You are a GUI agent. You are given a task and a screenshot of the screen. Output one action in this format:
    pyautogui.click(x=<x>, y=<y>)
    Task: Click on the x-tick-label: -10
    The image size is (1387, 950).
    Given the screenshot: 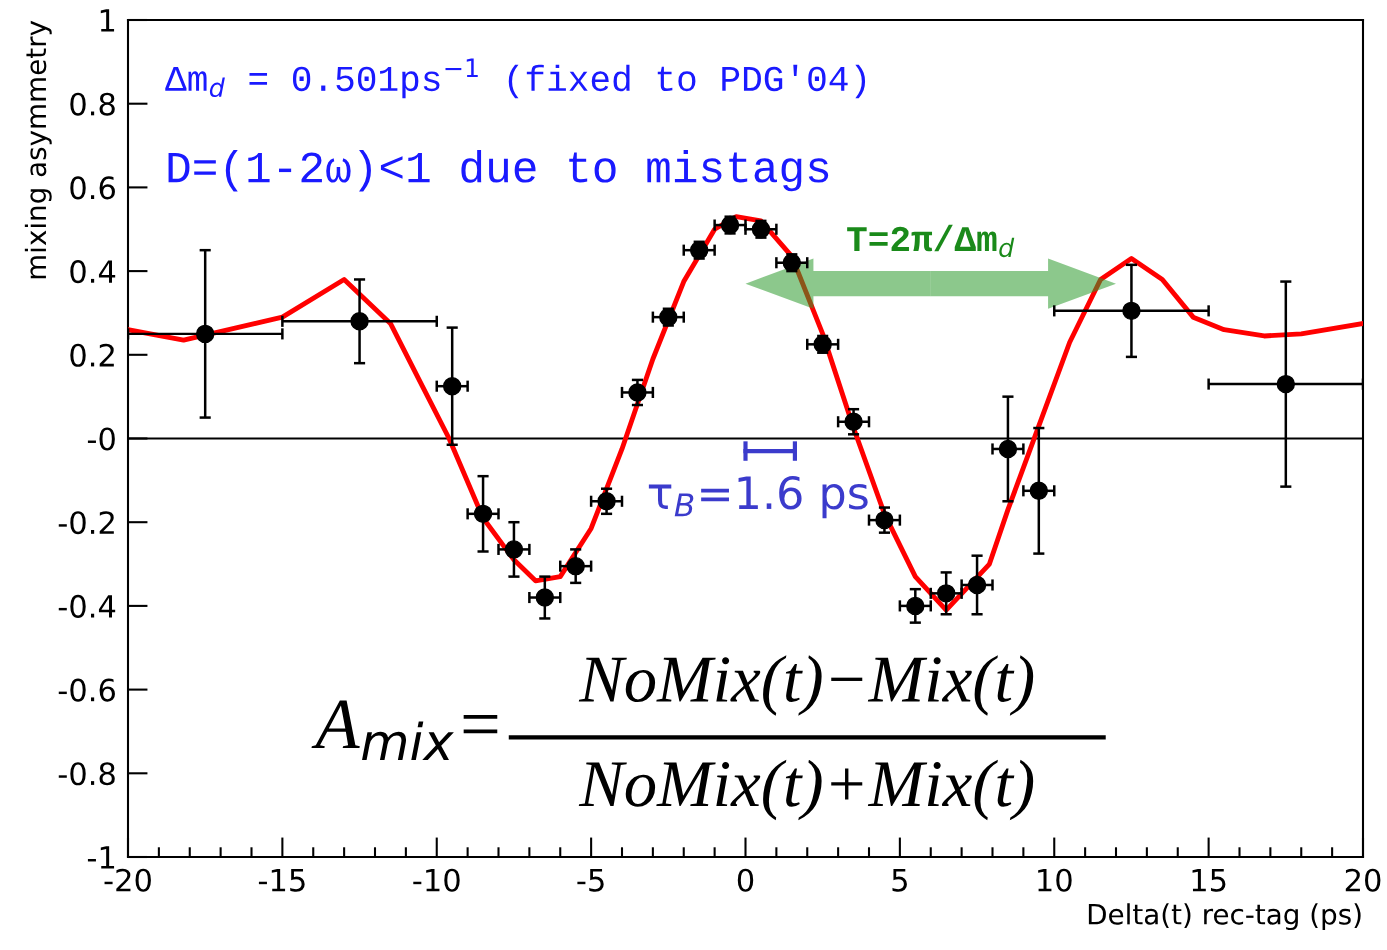 What is the action you would take?
    pyautogui.click(x=436, y=880)
    